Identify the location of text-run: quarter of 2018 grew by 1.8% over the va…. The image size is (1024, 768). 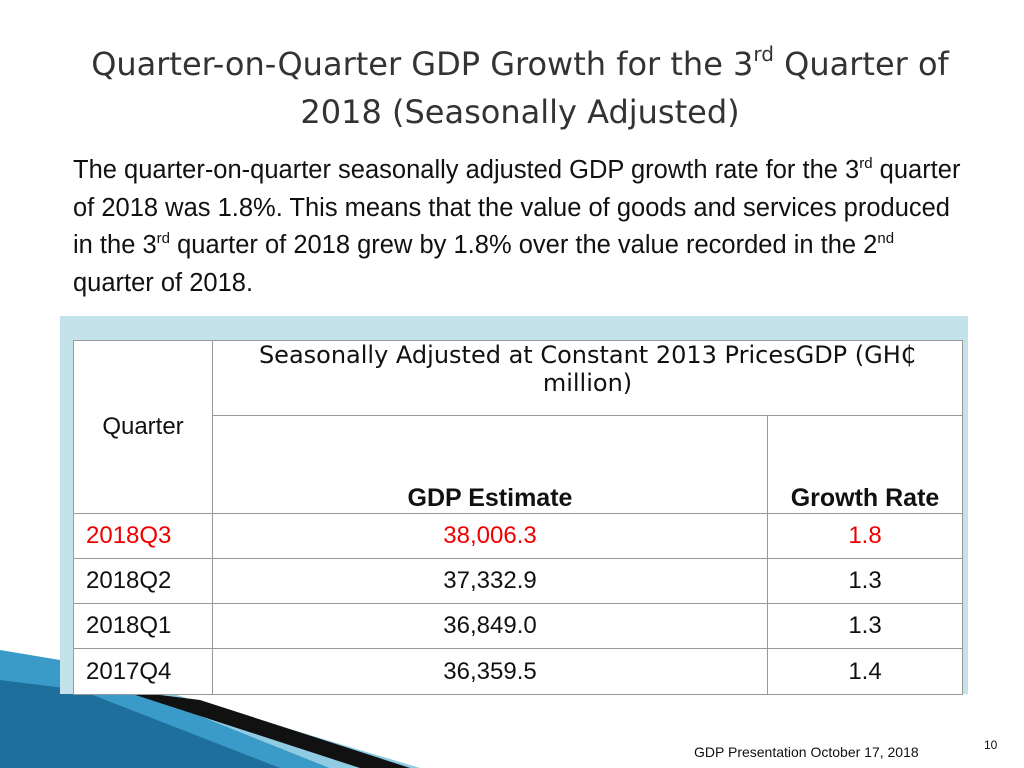
(524, 245).